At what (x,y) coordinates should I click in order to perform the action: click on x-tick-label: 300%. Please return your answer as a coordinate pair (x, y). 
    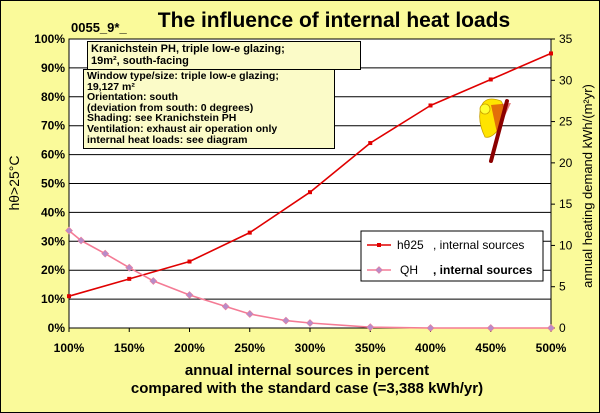
    Looking at the image, I should click on (310, 348).